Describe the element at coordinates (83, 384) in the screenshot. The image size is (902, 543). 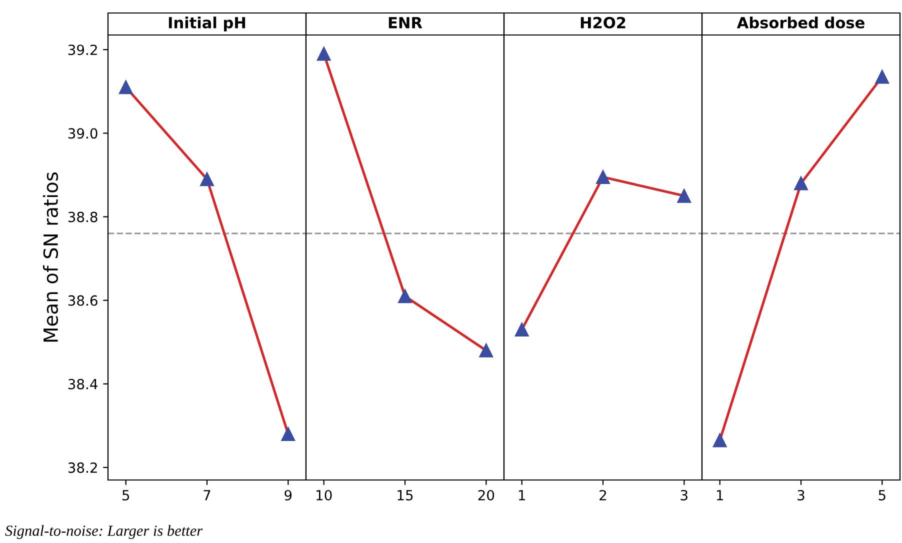
I see `y-tick-label: 38.4` at that location.